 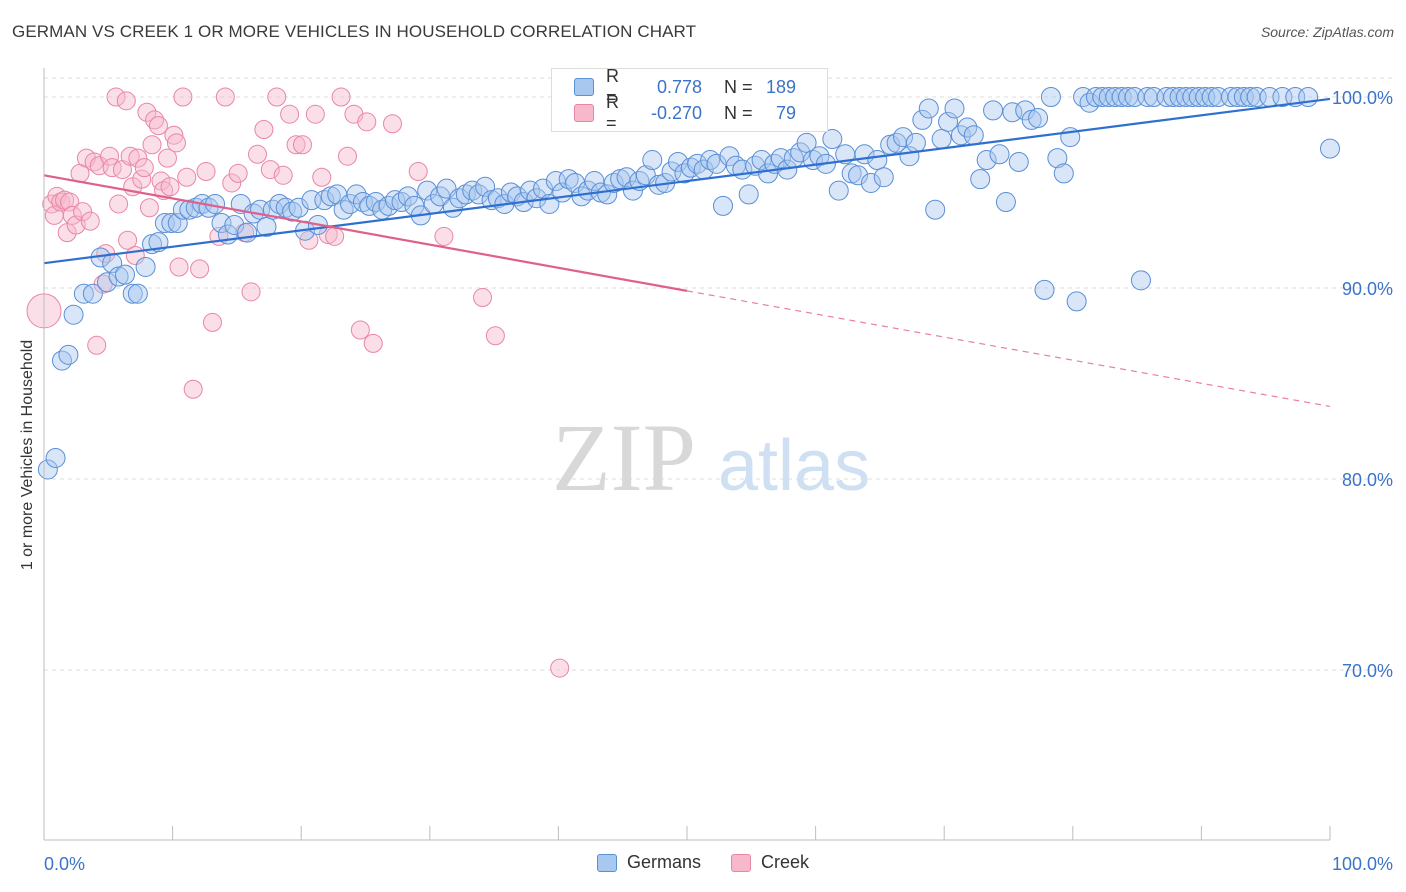 I want to click on x-tick-label-max: 100.0%, so click(x=1362, y=864).